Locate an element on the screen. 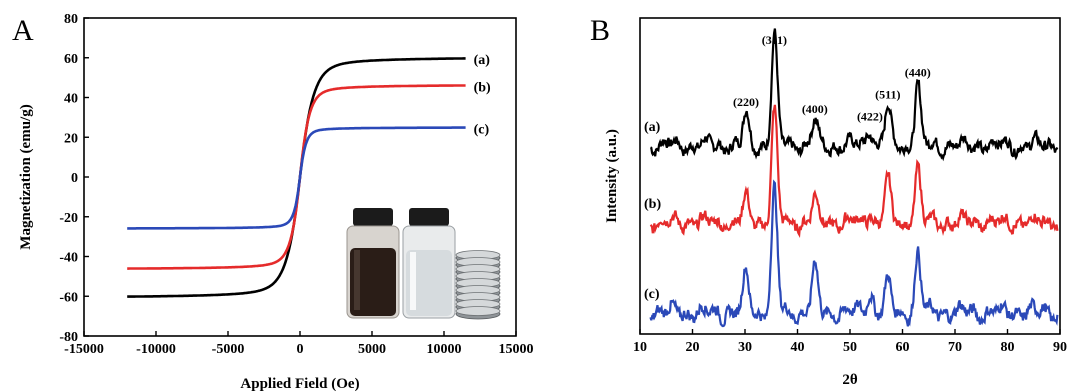  x-tick-label: 10 is located at coordinates (640, 347).